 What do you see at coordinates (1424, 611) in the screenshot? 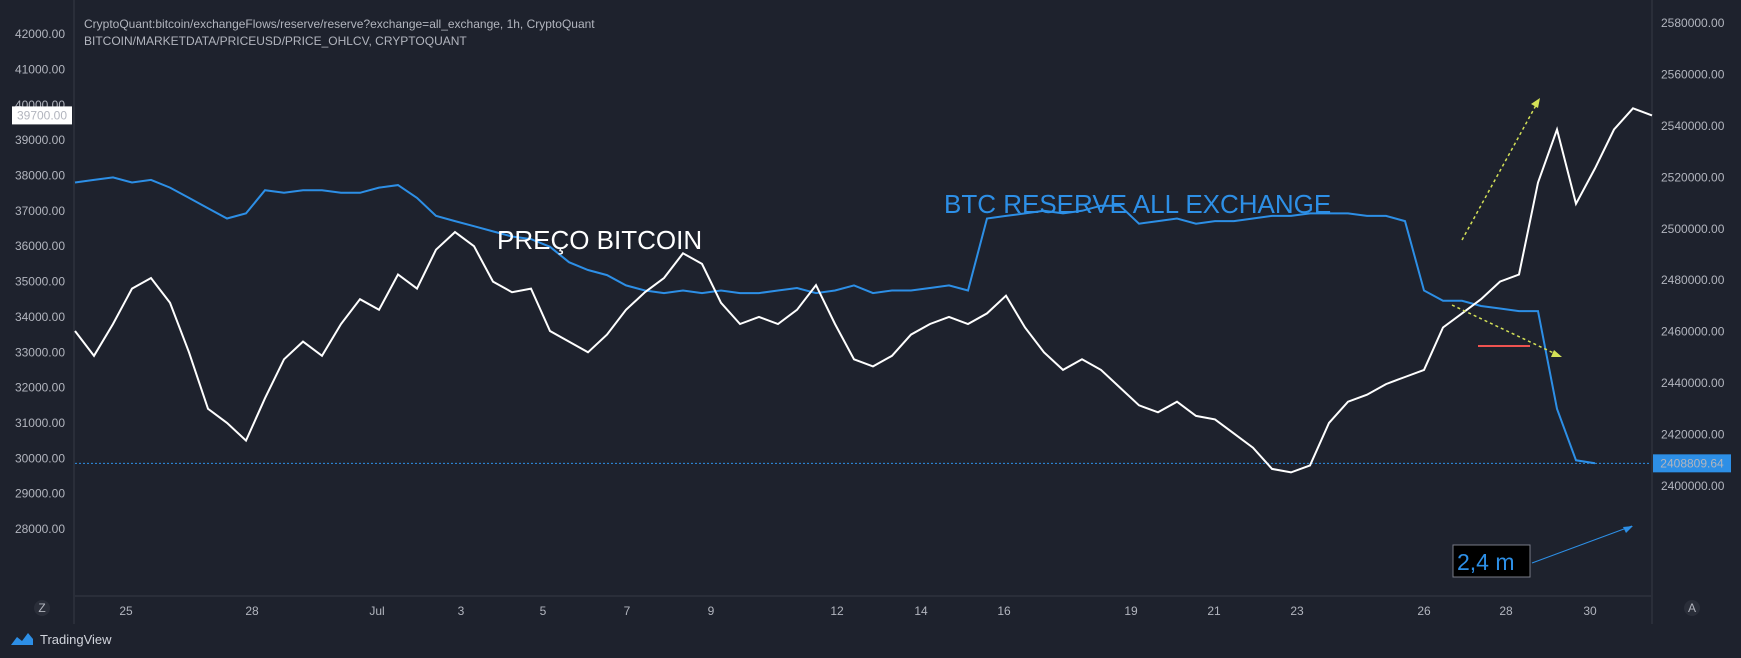
I see `x-tick-label: 26` at bounding box center [1424, 611].